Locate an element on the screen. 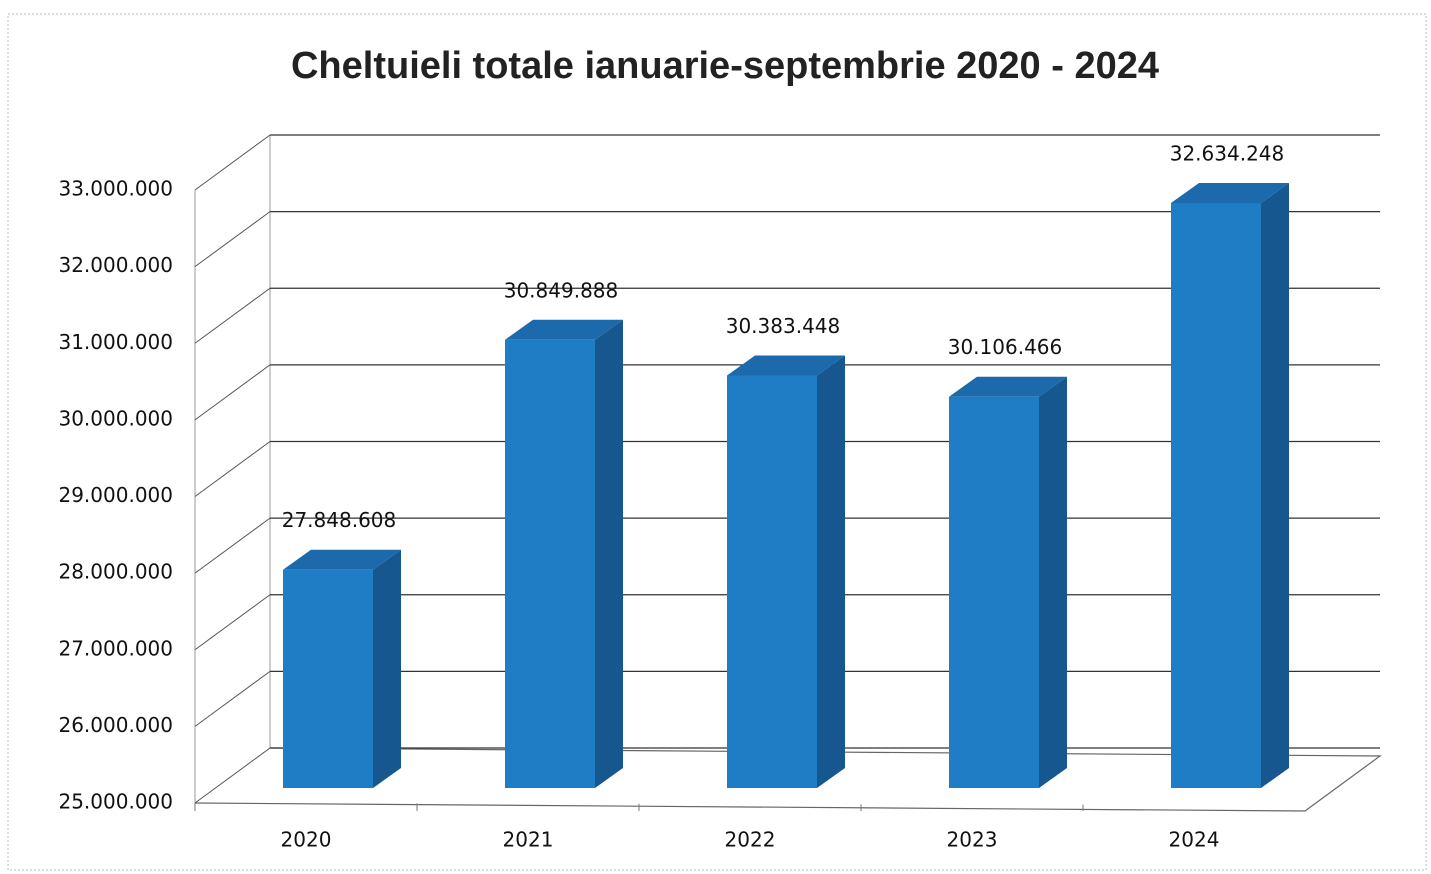 This screenshot has width=1431, height=874. y-tick-label: 25.000.000 is located at coordinates (115, 802).